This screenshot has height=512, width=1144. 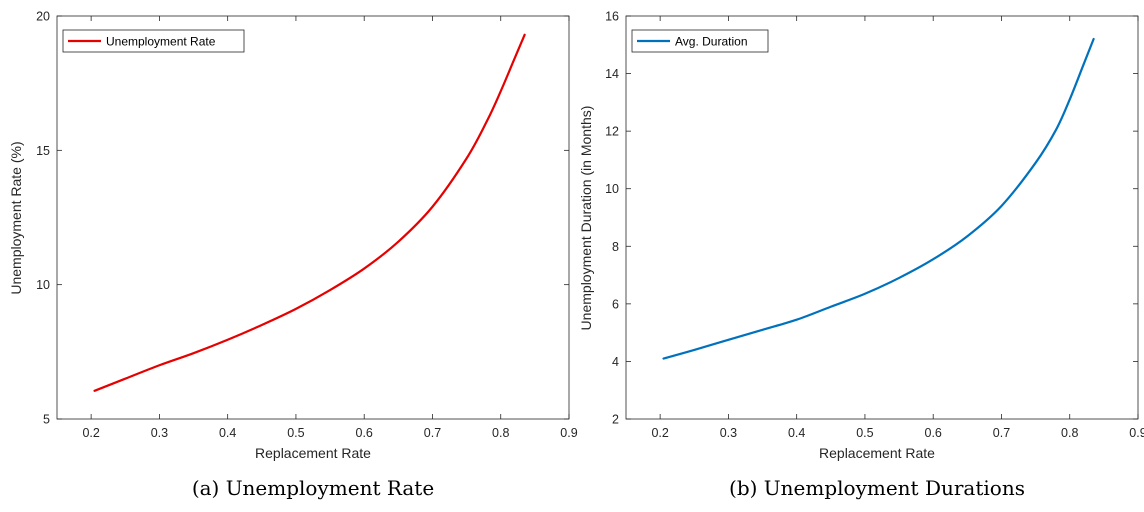 I want to click on chart-b-ytick-label: 10, so click(x=612, y=189).